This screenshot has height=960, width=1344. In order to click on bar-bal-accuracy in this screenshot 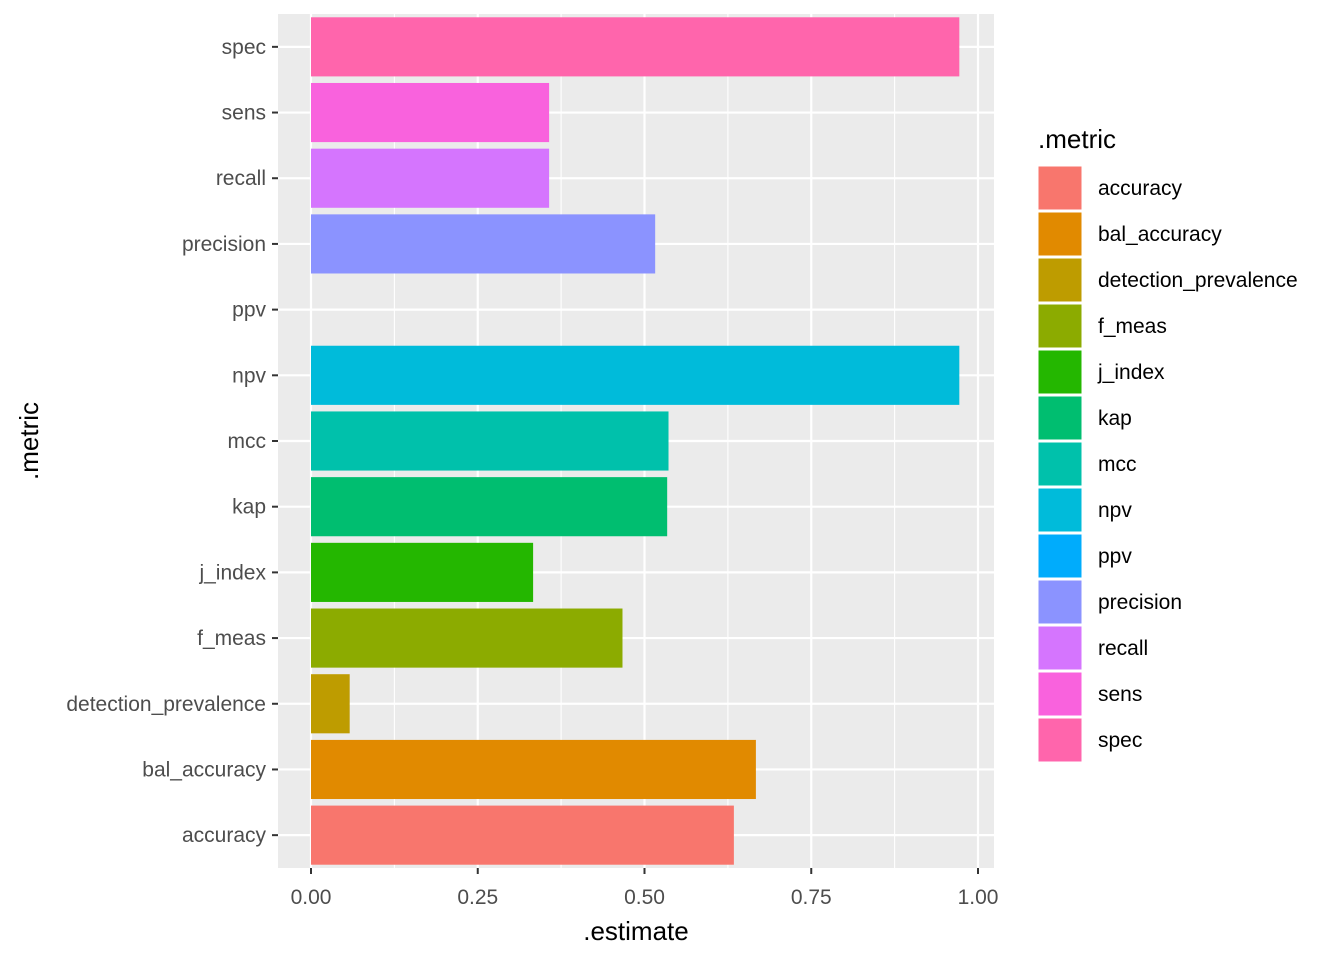, I will do `click(533, 769)`.